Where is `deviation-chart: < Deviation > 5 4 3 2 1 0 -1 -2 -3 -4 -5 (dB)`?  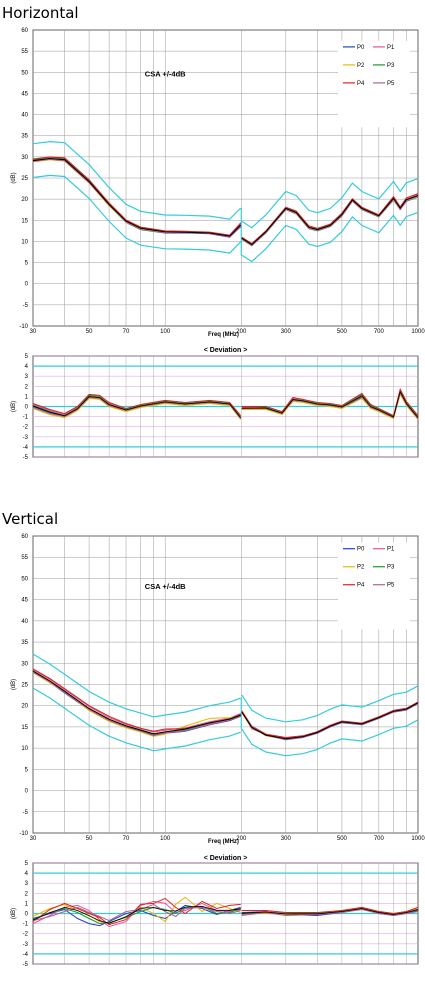
deviation-chart: < Deviation > 5 4 3 2 1 0 -1 -2 -3 -4 -5 (dB) is located at coordinates (215, 911).